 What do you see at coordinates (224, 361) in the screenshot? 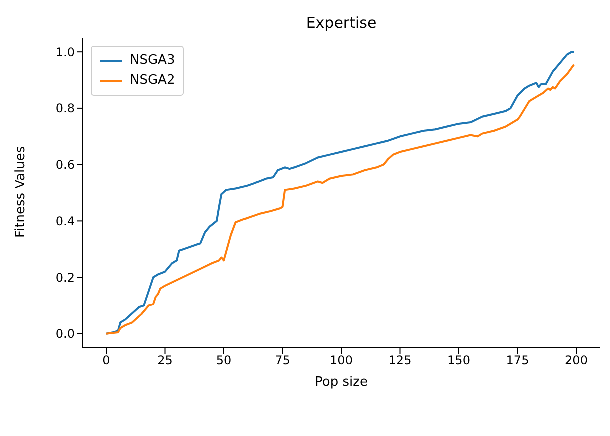
I see `x-tick-label: 50` at bounding box center [224, 361].